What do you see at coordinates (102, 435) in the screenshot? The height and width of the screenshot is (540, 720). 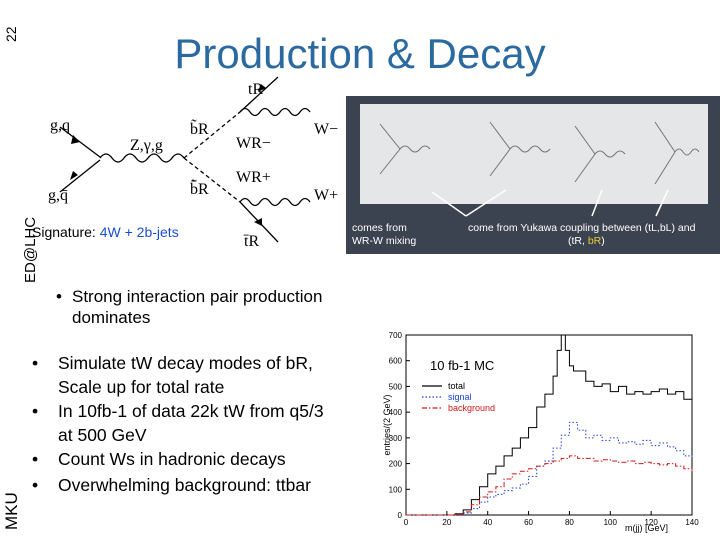 I see `bullet-text: at 500 GeV` at bounding box center [102, 435].